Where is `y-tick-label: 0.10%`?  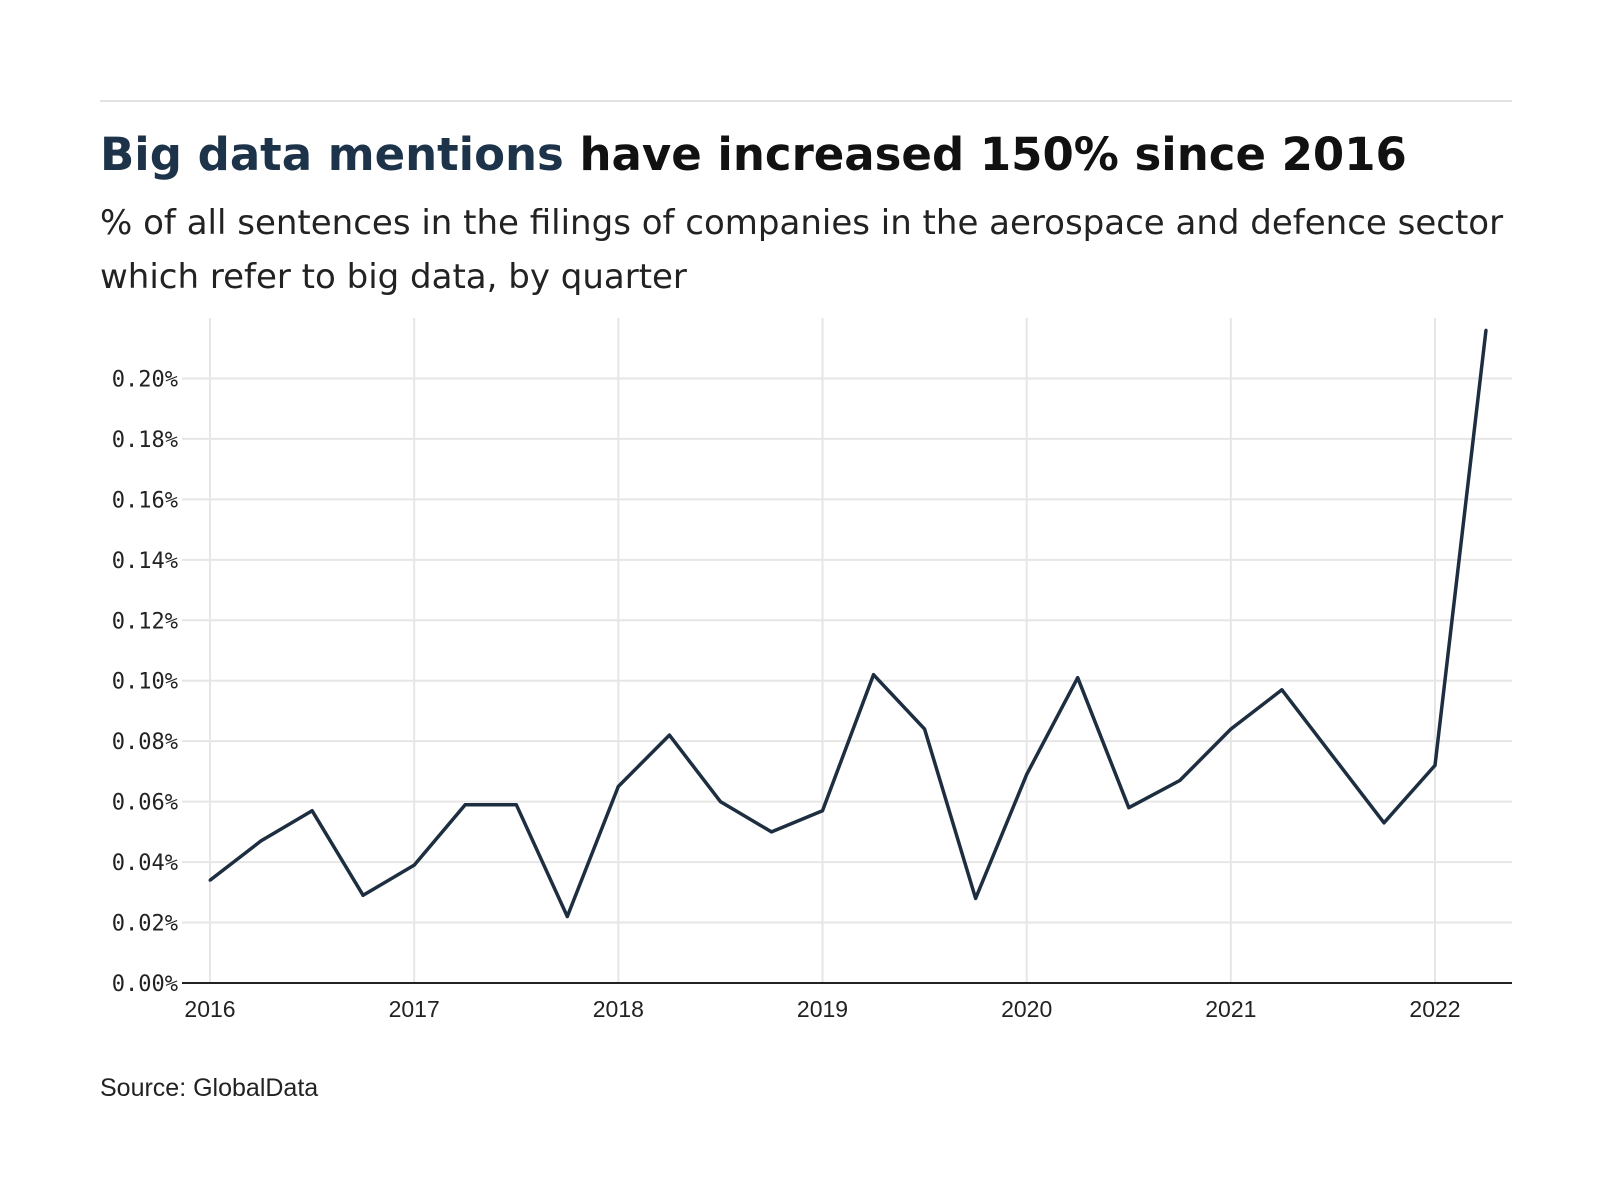 y-tick-label: 0.10% is located at coordinates (145, 682).